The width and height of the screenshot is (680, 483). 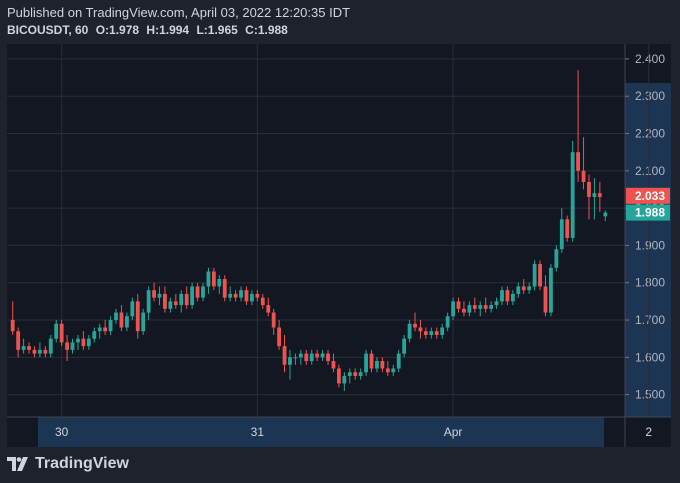 What do you see at coordinates (650, 245) in the screenshot?
I see `y-tick-label: 1.900` at bounding box center [650, 245].